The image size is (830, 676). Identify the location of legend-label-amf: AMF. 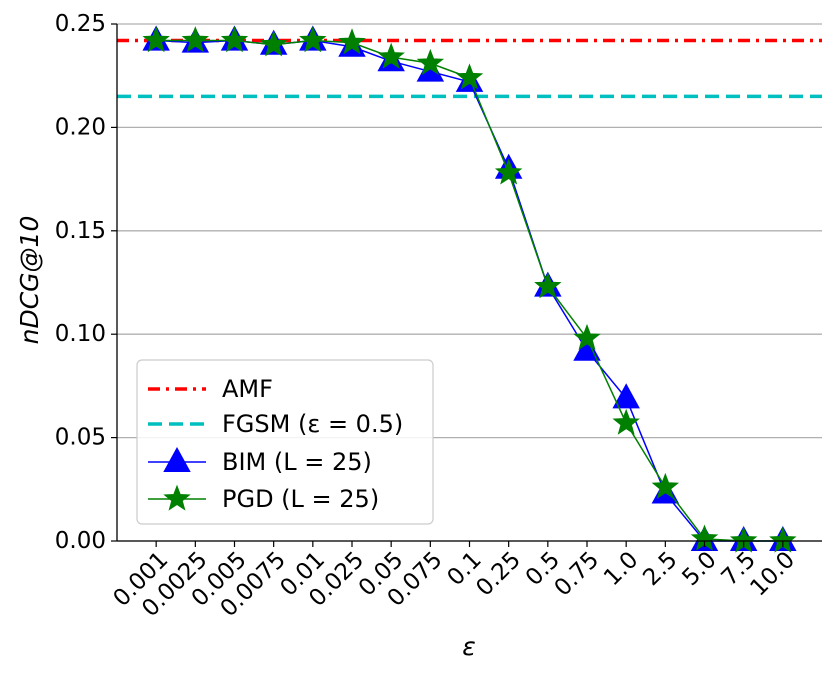
(247, 389).